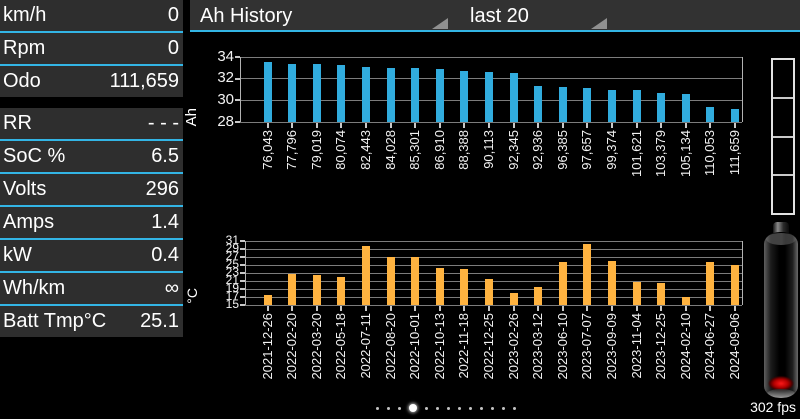  I want to click on range-dropdown: last 20, so click(533, 15).